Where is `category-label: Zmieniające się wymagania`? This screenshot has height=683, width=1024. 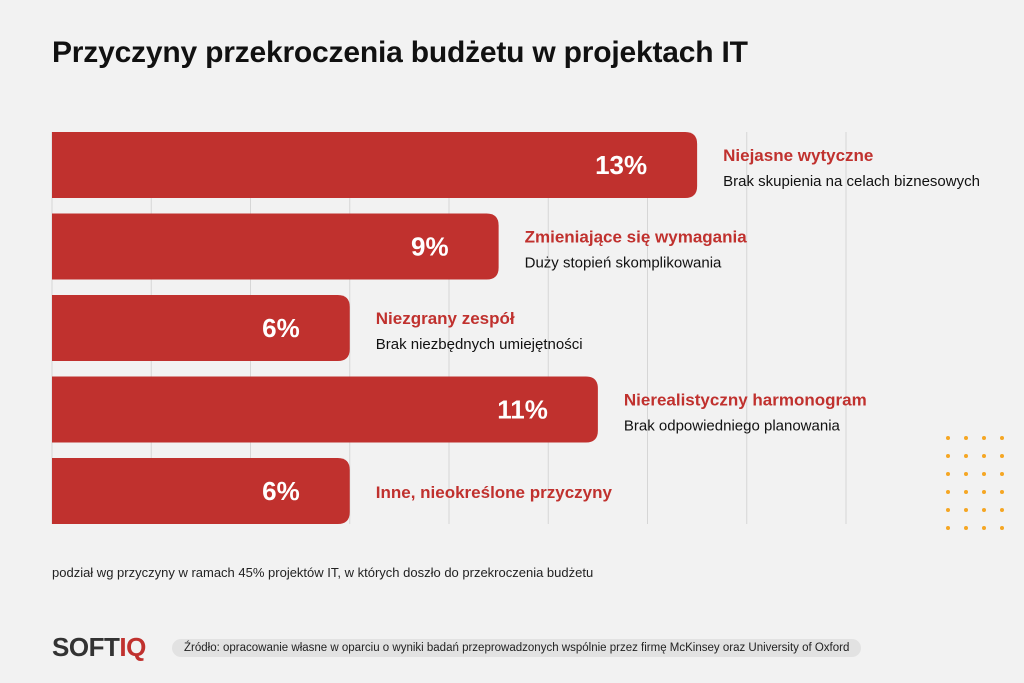
category-label: Zmieniające się wymagania is located at coordinates (636, 237).